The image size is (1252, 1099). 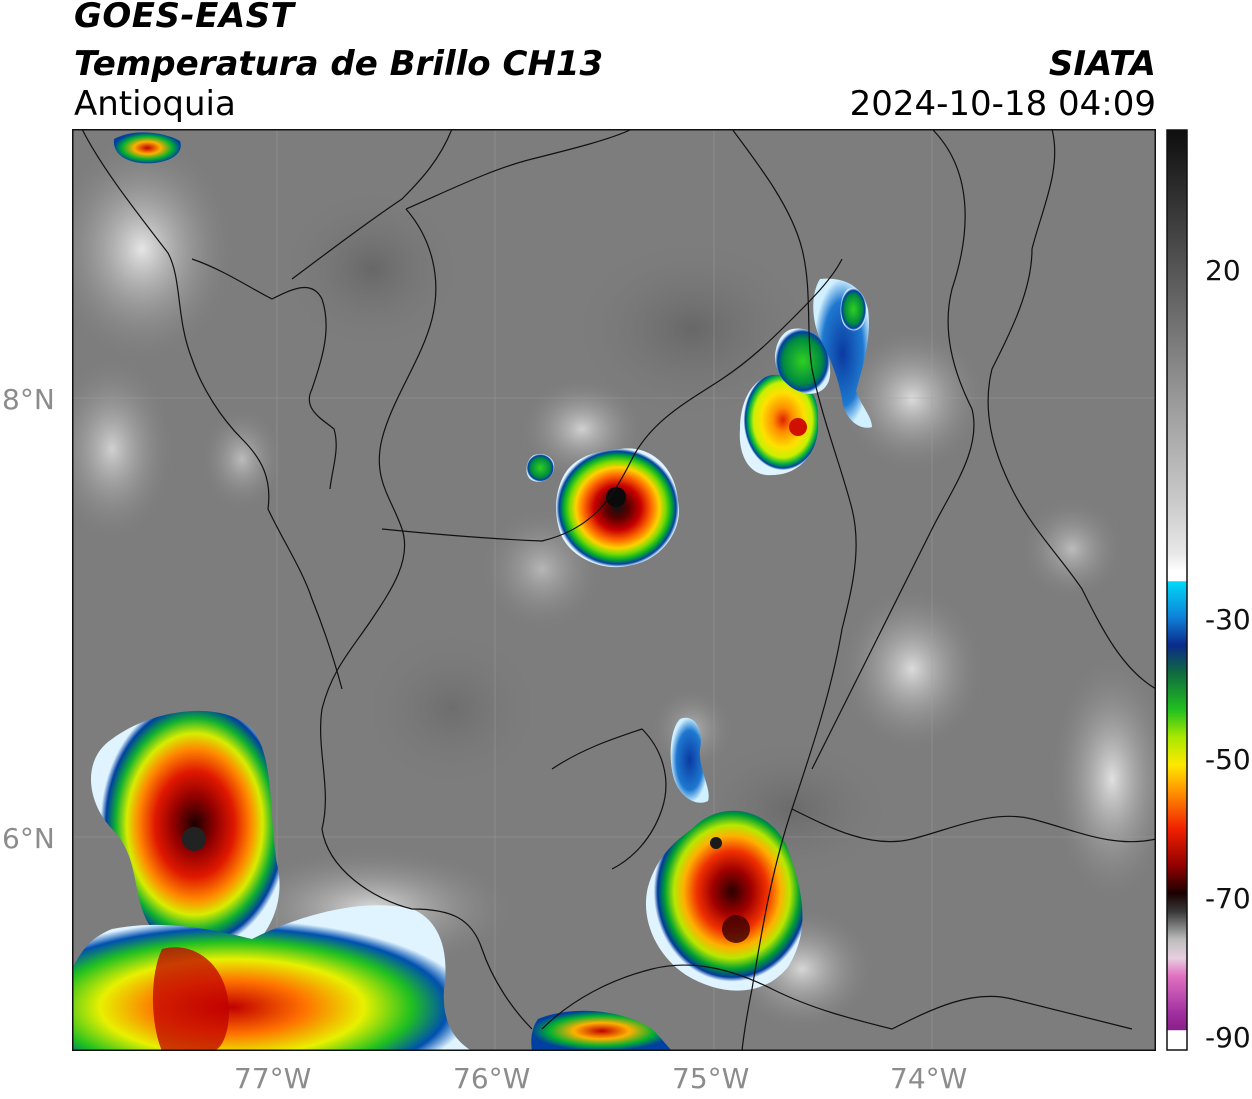 I want to click on magdalena-river, so click(x=794, y=590).